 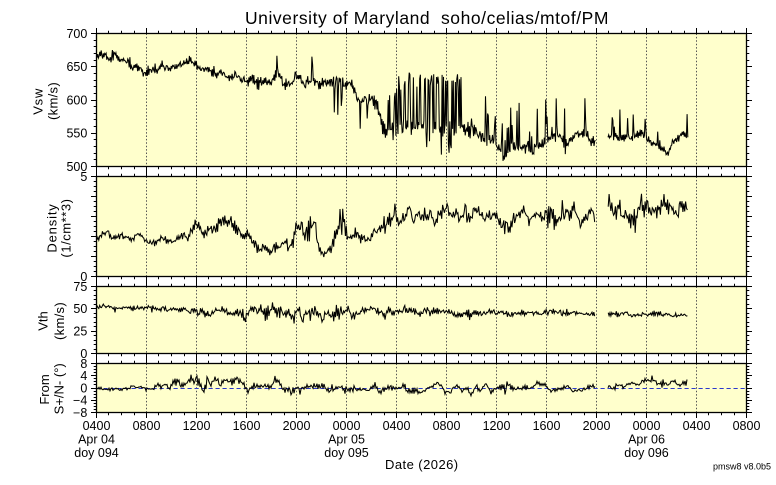 I want to click on svg-text: (1/cm**3), so click(x=65, y=227).